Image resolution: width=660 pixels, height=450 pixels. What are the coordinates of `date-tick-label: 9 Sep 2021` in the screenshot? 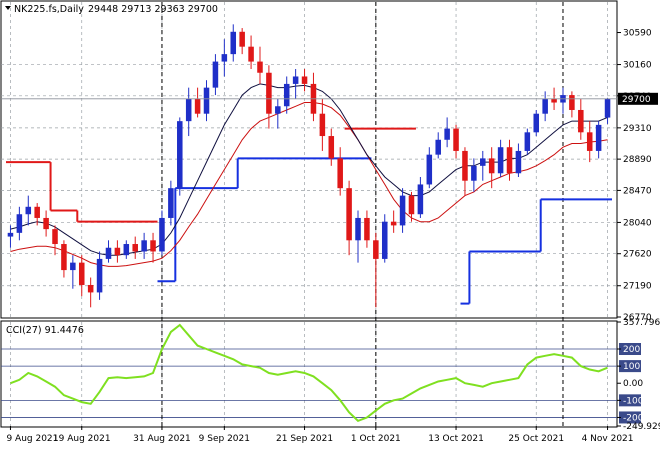 It's located at (224, 439).